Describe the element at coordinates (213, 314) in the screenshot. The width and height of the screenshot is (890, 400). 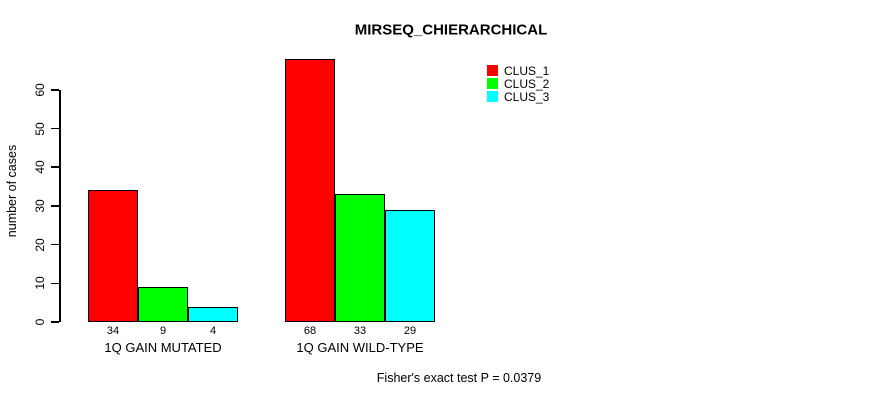
I see `bar-CLUS_3-group0` at that location.